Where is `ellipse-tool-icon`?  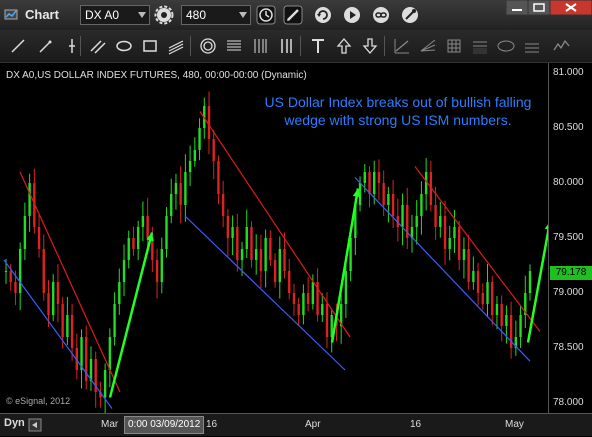 ellipse-tool-icon is located at coordinates (124, 46).